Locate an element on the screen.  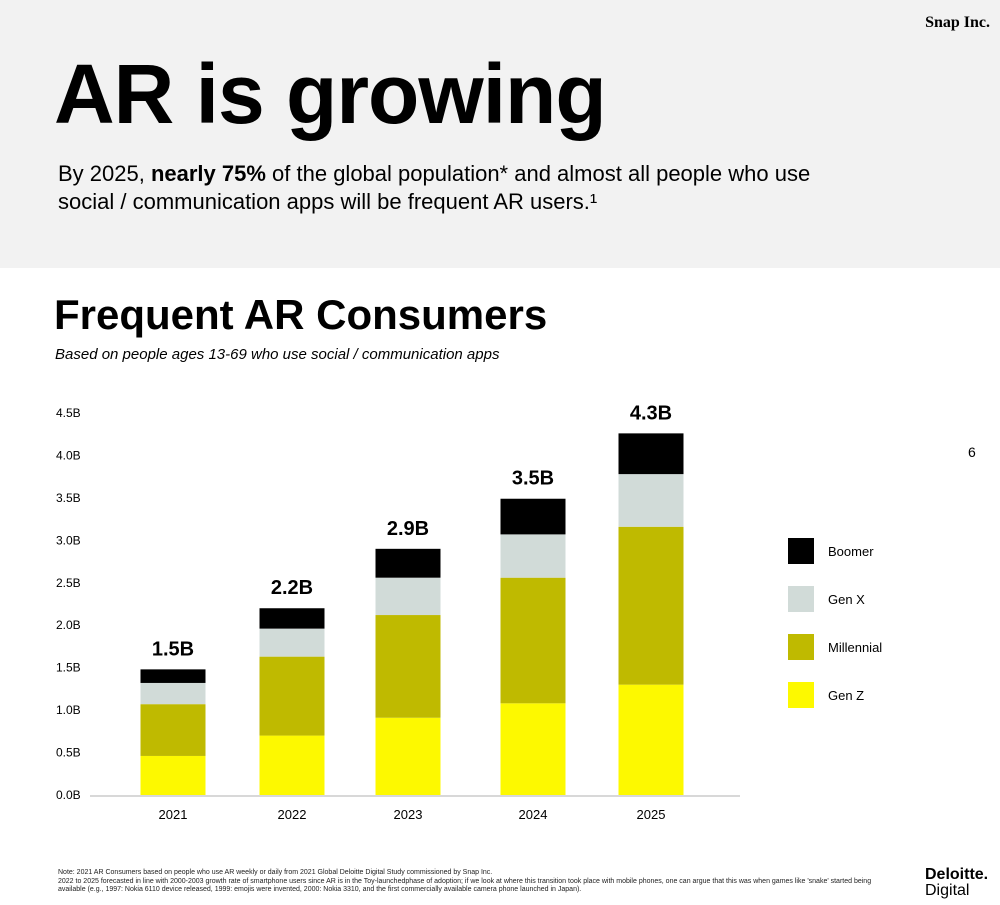
legend-item: Gen X is located at coordinates (835, 599).